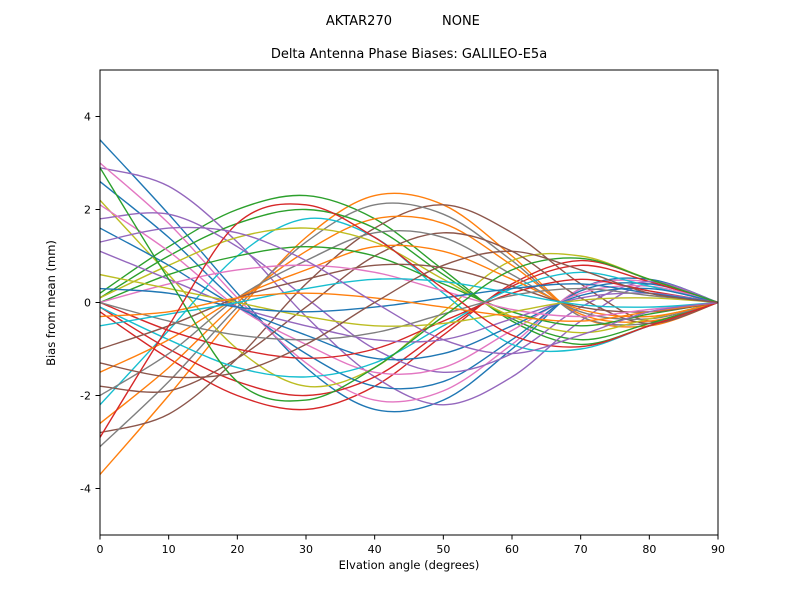 This screenshot has width=800, height=600. Describe the element at coordinates (718, 549) in the screenshot. I see `x-tick-label: 90` at that location.